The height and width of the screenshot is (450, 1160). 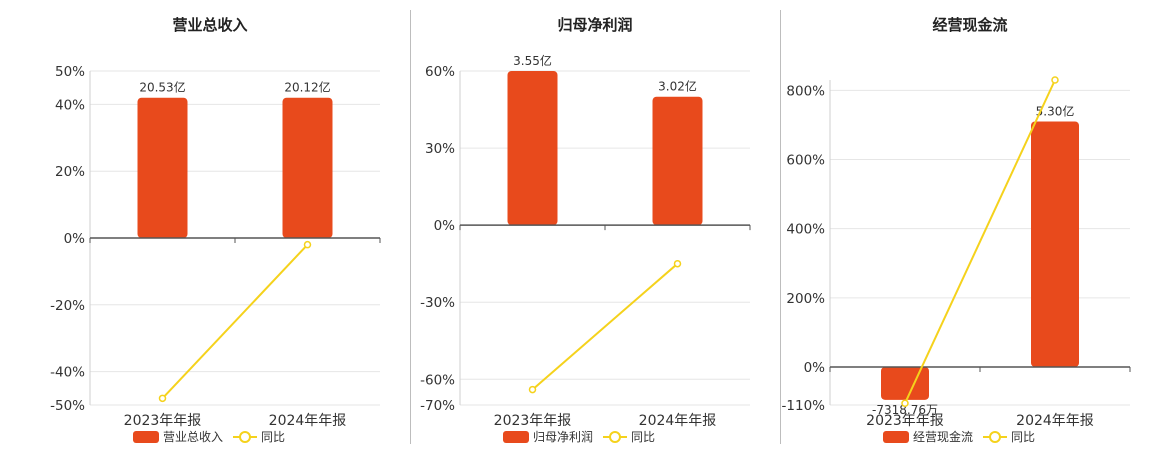 I want to click on y-tick-label: 60%, so click(x=440, y=72).